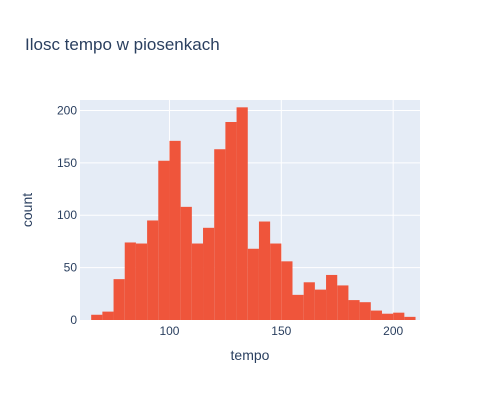 This screenshot has height=405, width=500. I want to click on y-axis-title: count, so click(27, 210).